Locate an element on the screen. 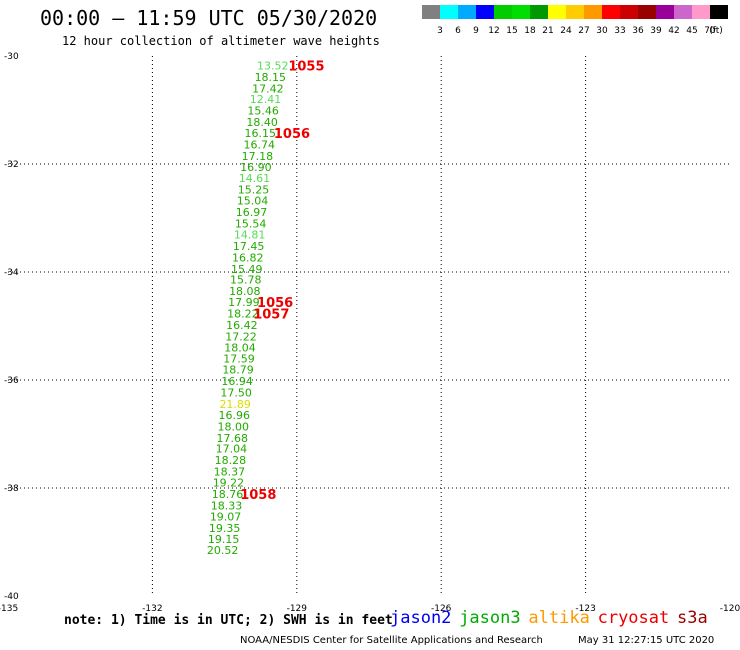 The width and height of the screenshot is (740, 650). swh-reading: 19.15 is located at coordinates (224, 539).